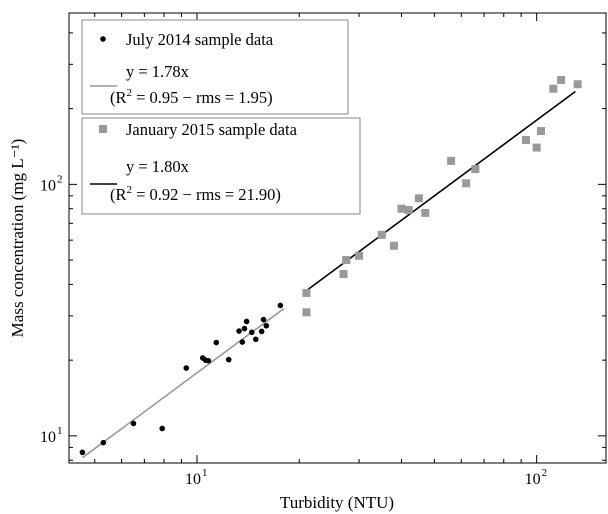 The height and width of the screenshot is (514, 608). Describe the element at coordinates (17, 238) in the screenshot. I see `y-axis-label: Mass concentration (mg L⁻¹)` at that location.